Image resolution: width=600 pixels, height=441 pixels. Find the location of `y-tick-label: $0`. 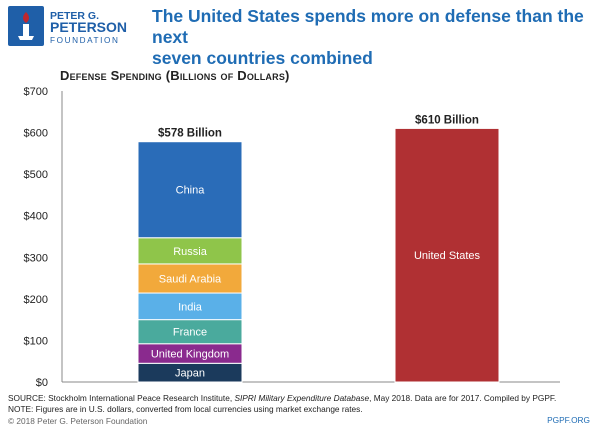

y-tick-label: $0 is located at coordinates (42, 383).